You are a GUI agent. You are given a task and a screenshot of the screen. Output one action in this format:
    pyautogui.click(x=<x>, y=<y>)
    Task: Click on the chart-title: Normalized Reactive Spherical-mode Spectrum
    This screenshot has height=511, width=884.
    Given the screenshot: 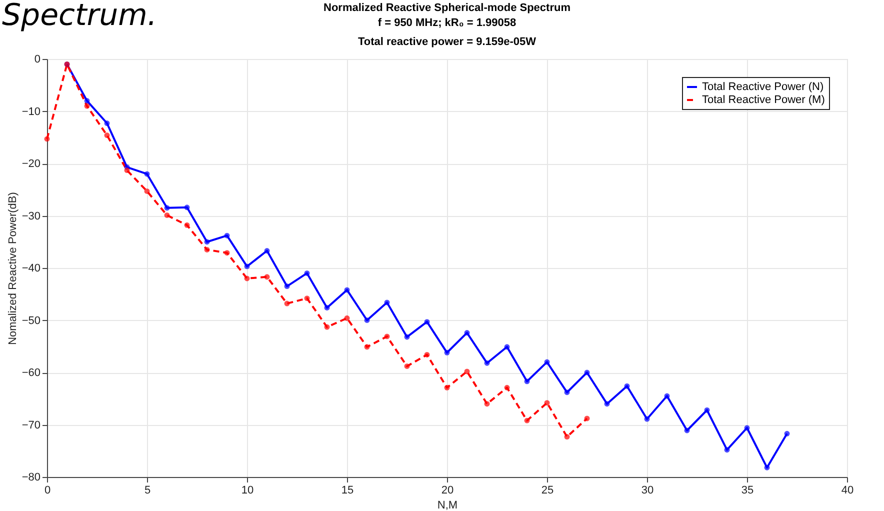 What is the action you would take?
    pyautogui.click(x=447, y=8)
    